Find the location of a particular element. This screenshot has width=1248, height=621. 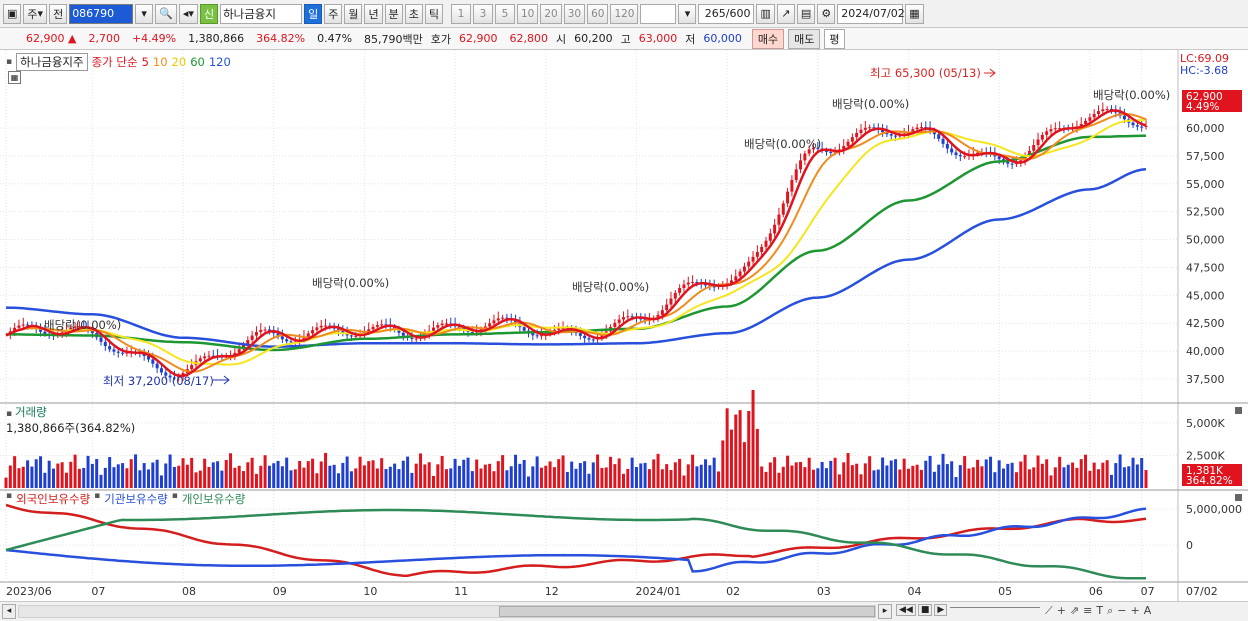

scroll-left-icon: ◂ is located at coordinates (9, 611).